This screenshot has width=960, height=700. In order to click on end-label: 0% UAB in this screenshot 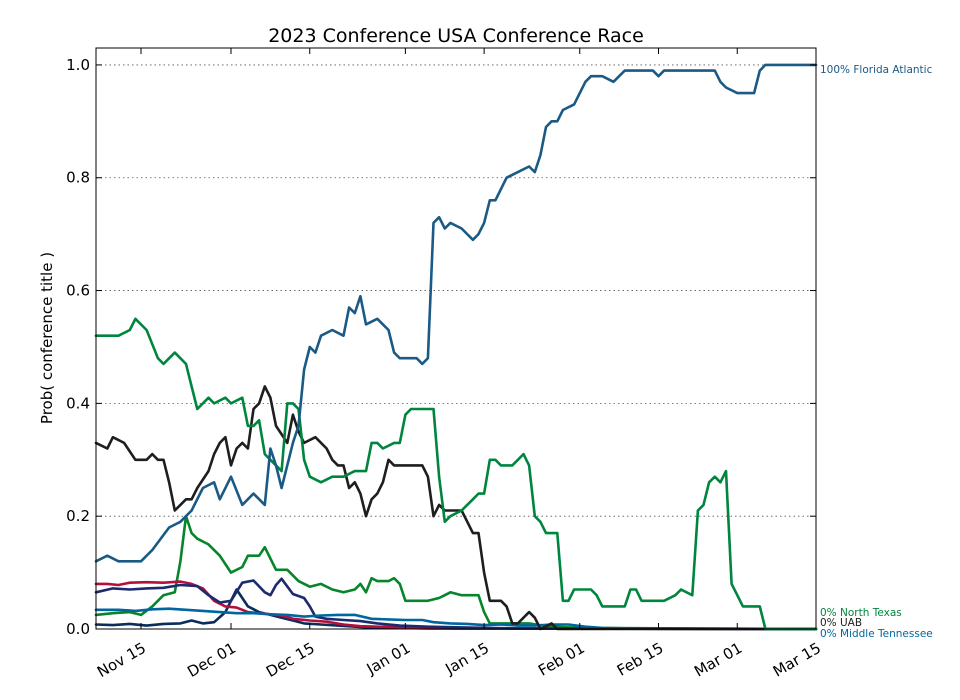, I will do `click(841, 623)`.